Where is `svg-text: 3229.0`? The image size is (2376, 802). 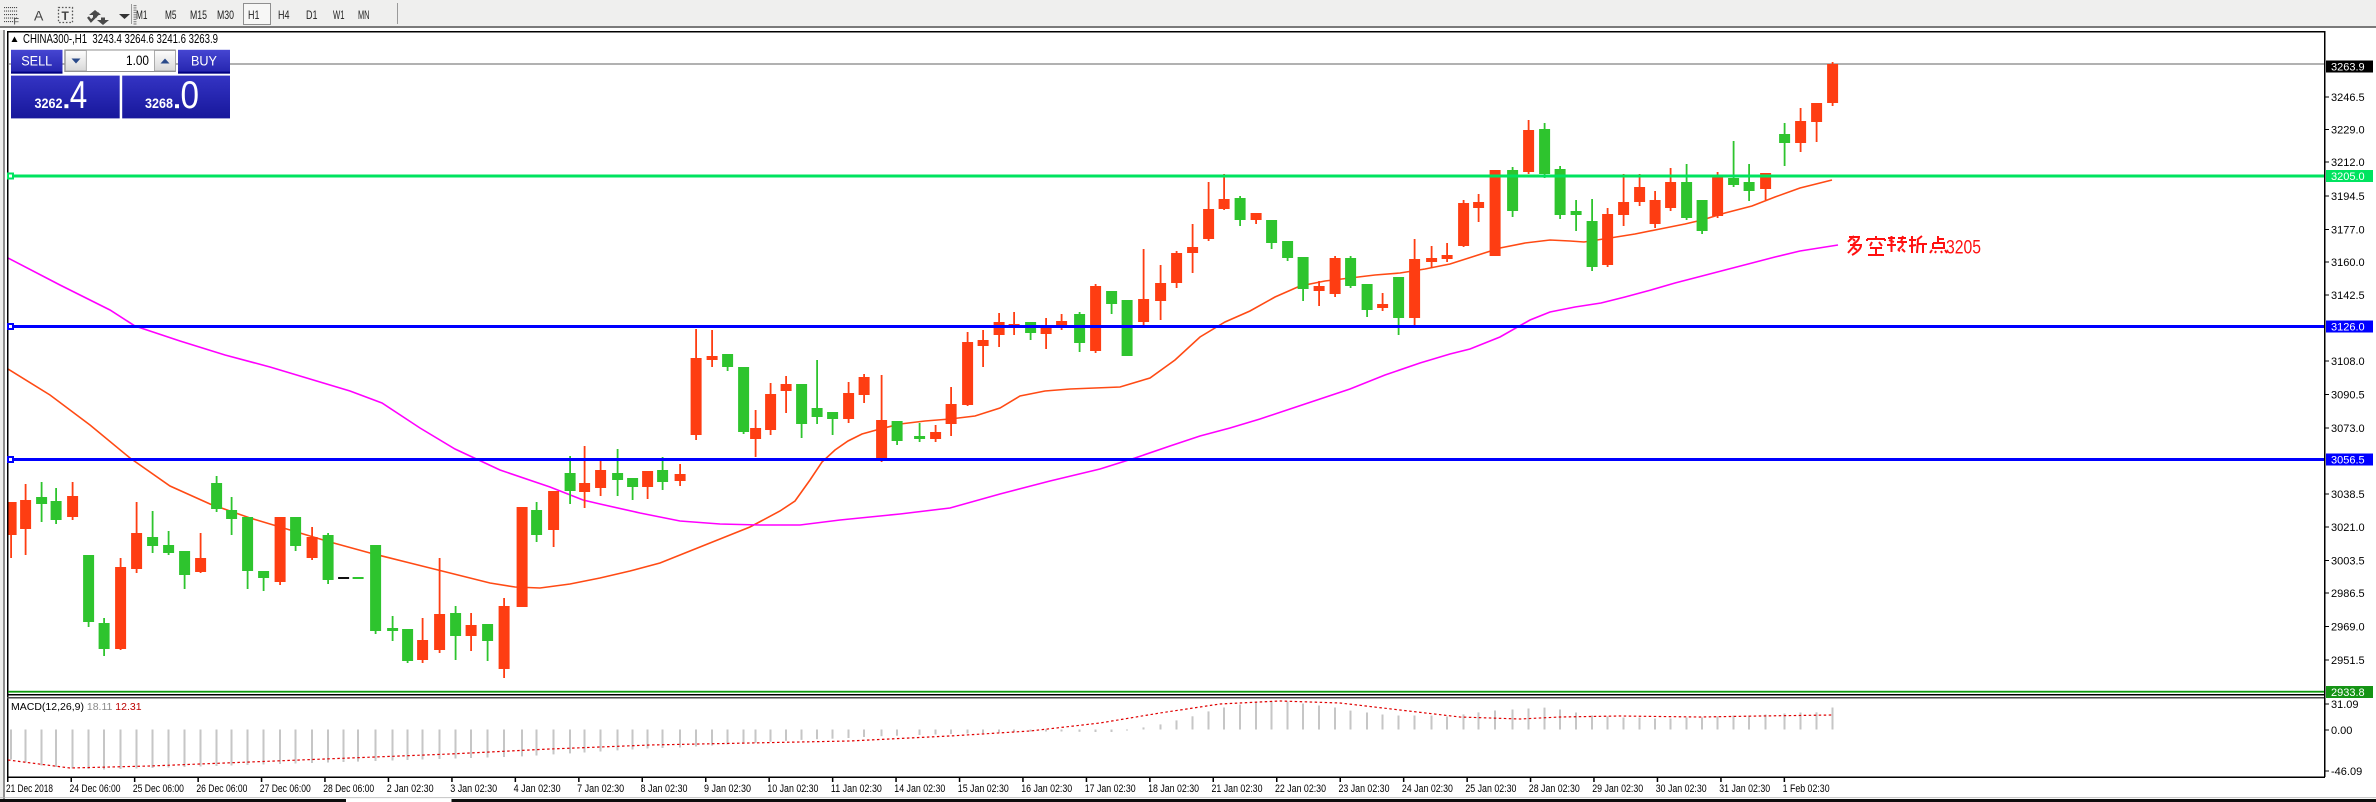
svg-text: 3229.0 is located at coordinates (2348, 131).